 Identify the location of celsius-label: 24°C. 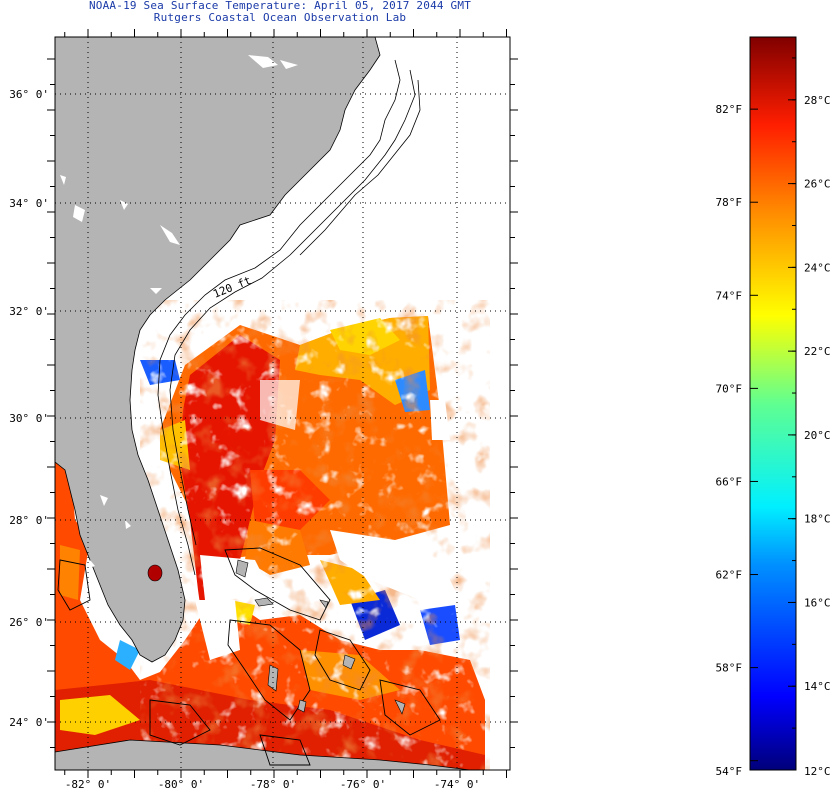
(817, 267).